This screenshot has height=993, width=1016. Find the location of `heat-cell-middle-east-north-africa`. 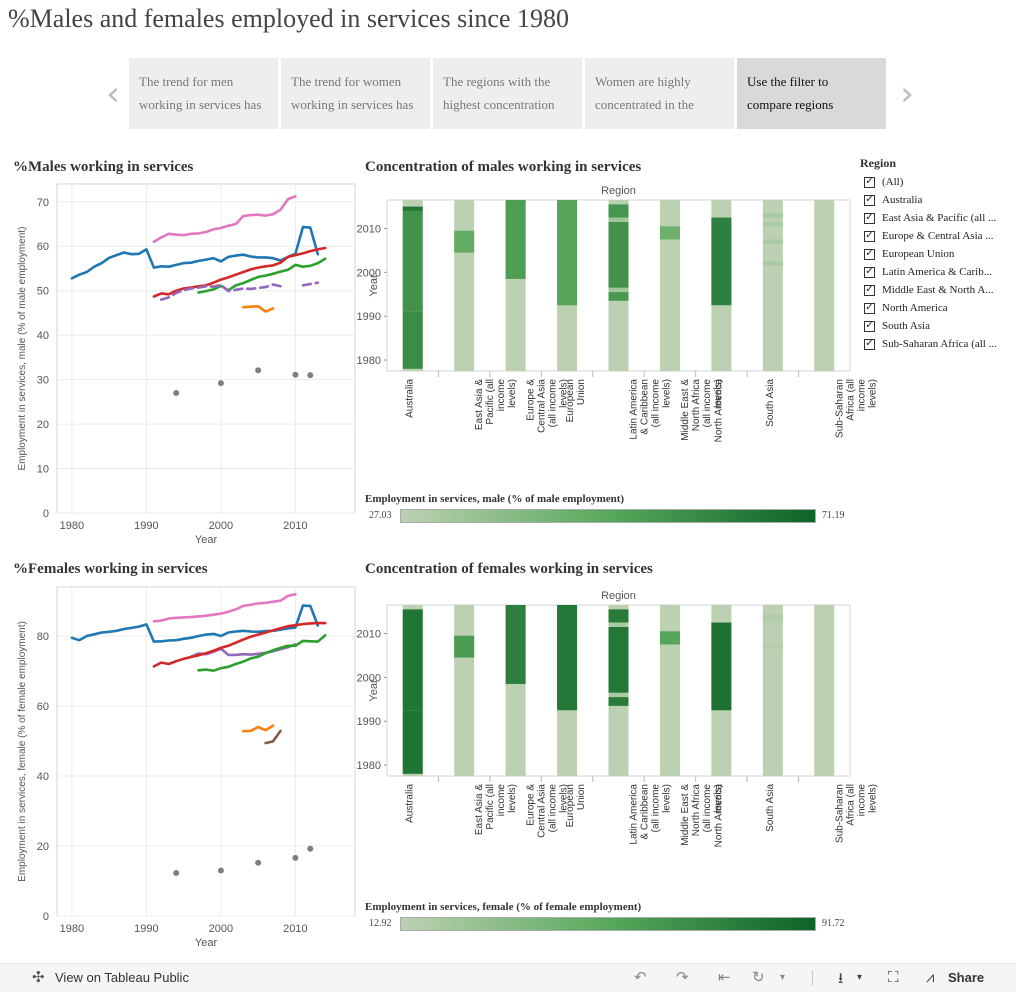

heat-cell-middle-east-north-africa is located at coordinates (669, 233).